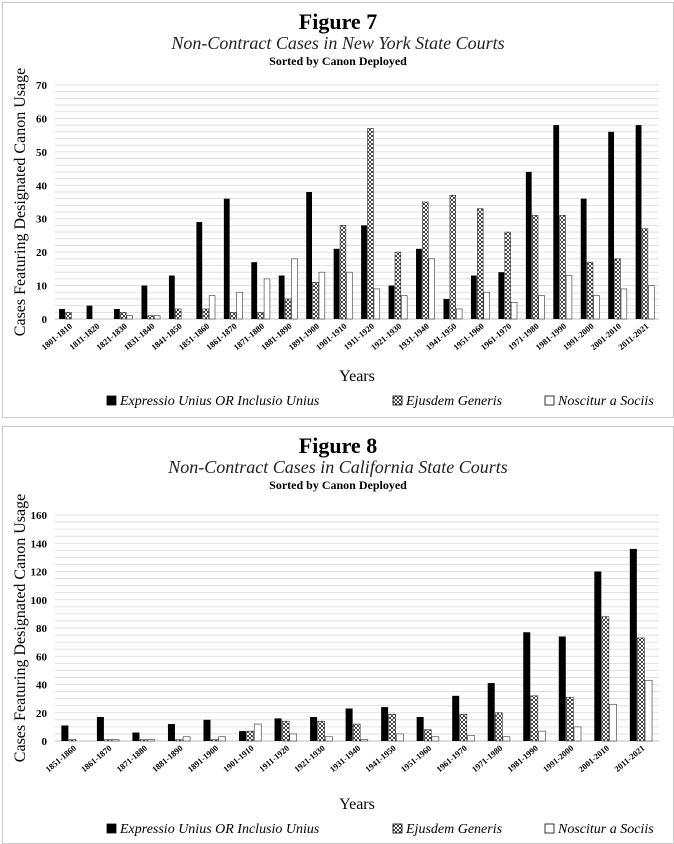 This screenshot has height=844, width=674. What do you see at coordinates (60, 758) in the screenshot?
I see `x-tick-label: 1851-1860` at bounding box center [60, 758].